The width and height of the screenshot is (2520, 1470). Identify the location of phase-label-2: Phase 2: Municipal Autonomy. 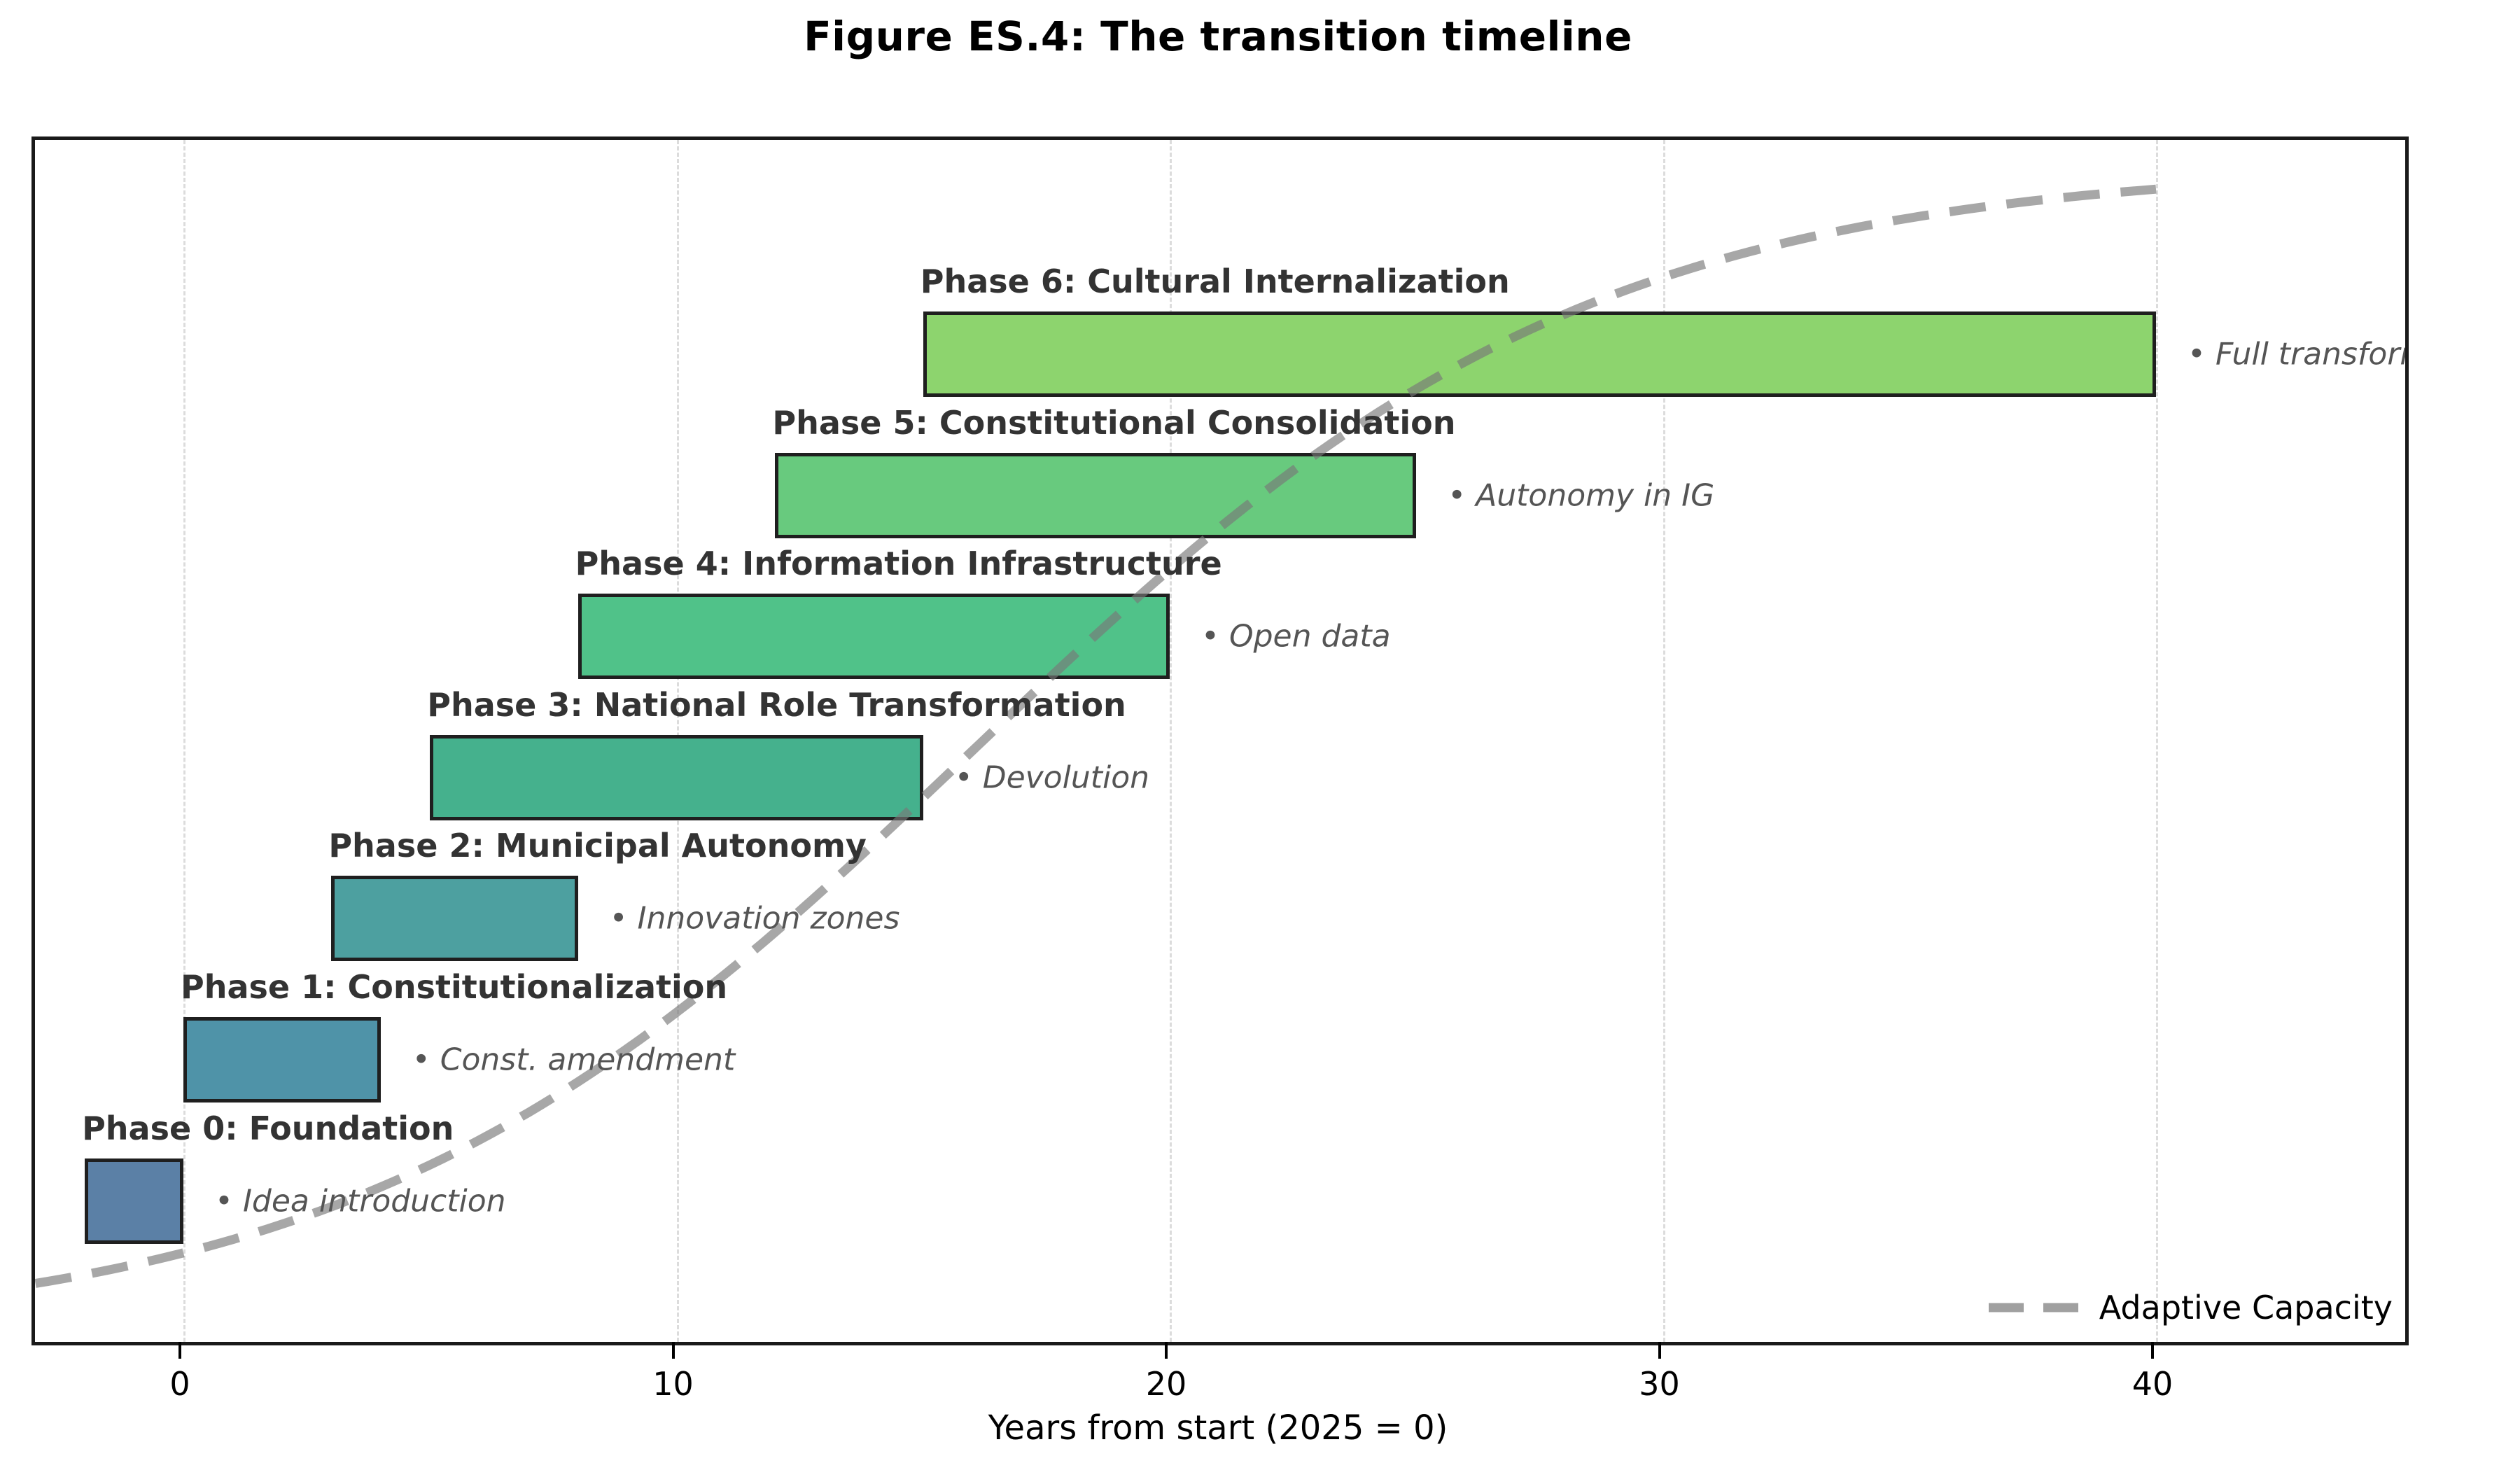
(597, 846).